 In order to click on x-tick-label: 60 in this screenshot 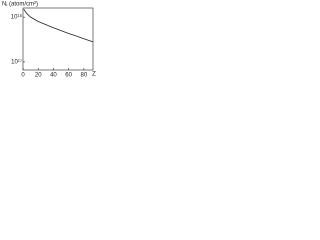, I will do `click(68, 76)`.